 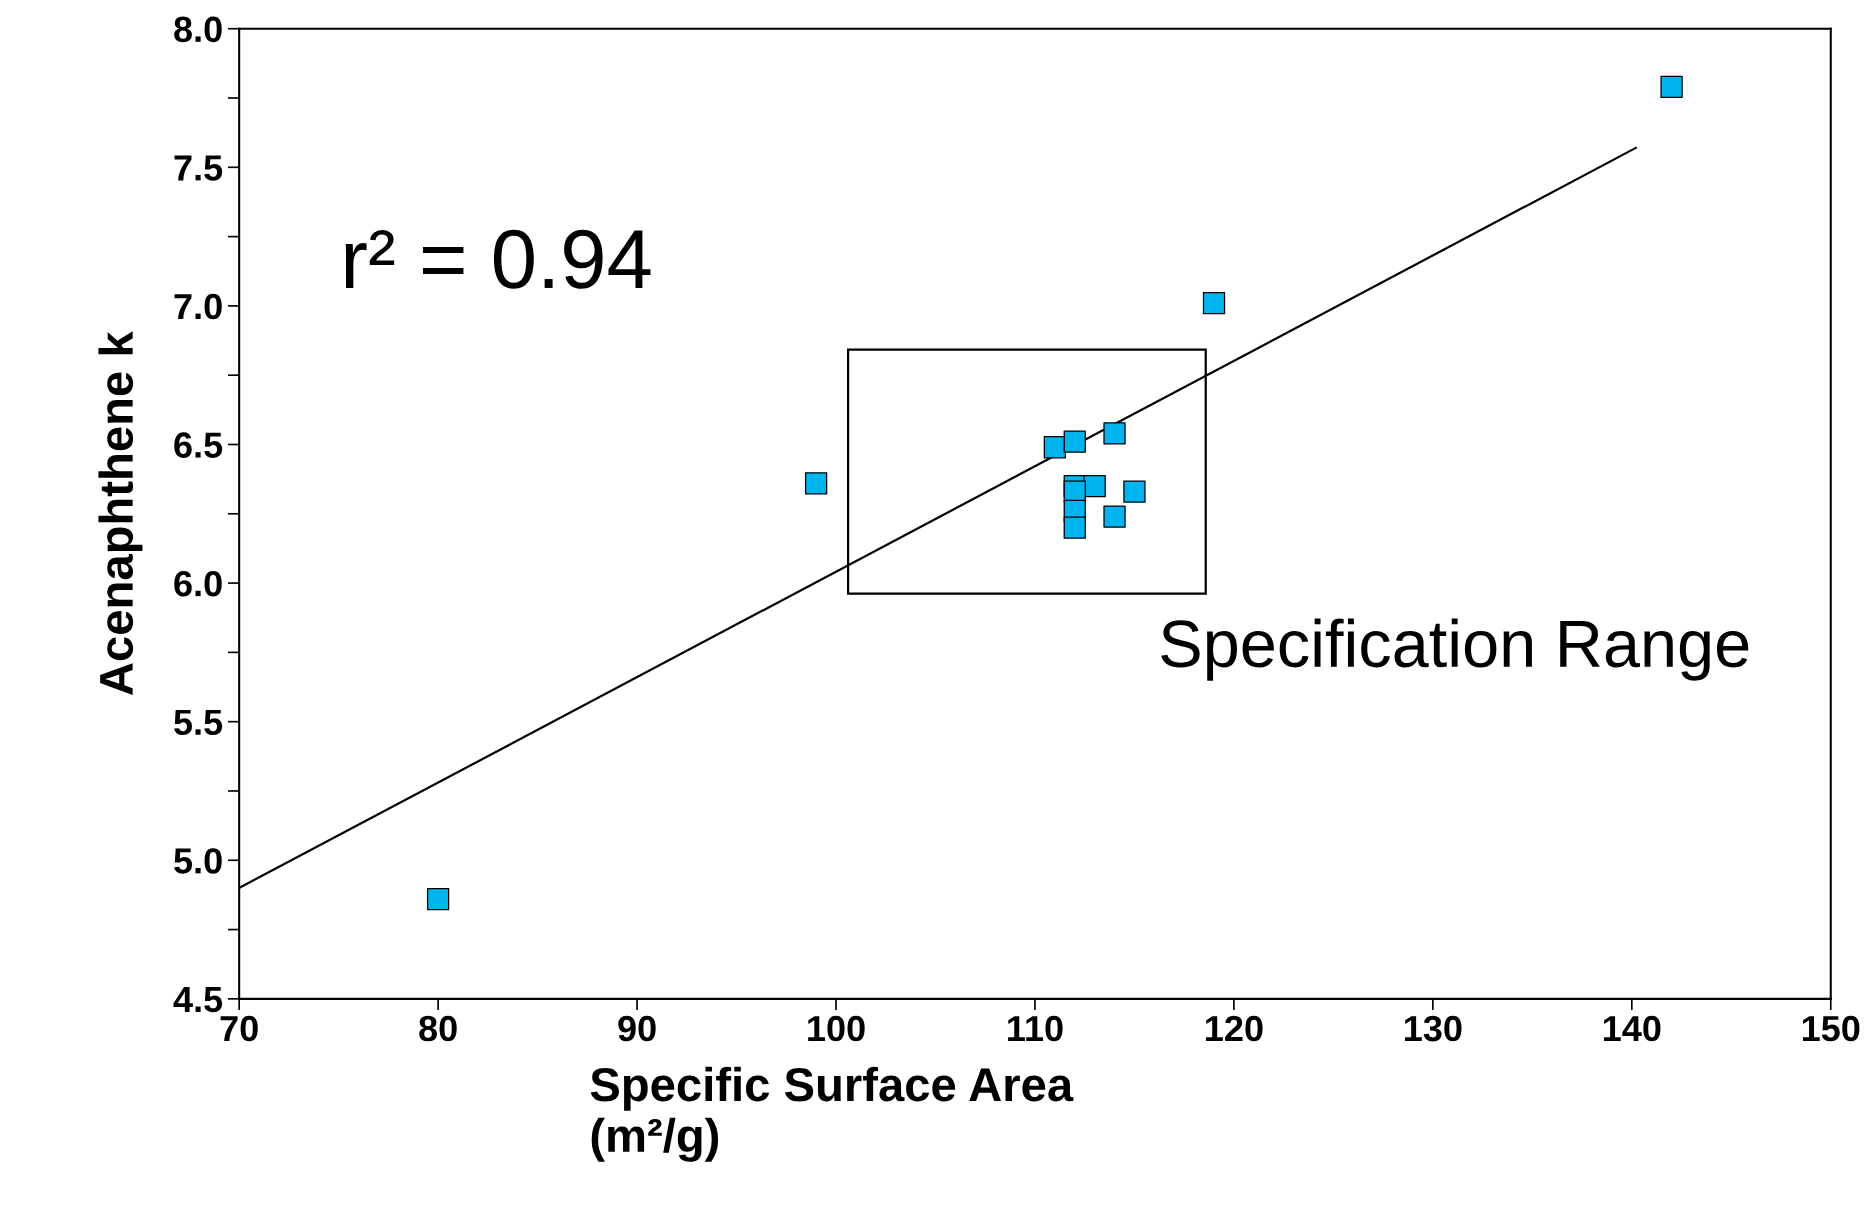 What do you see at coordinates (637, 1028) in the screenshot?
I see `x-tick-label: 90` at bounding box center [637, 1028].